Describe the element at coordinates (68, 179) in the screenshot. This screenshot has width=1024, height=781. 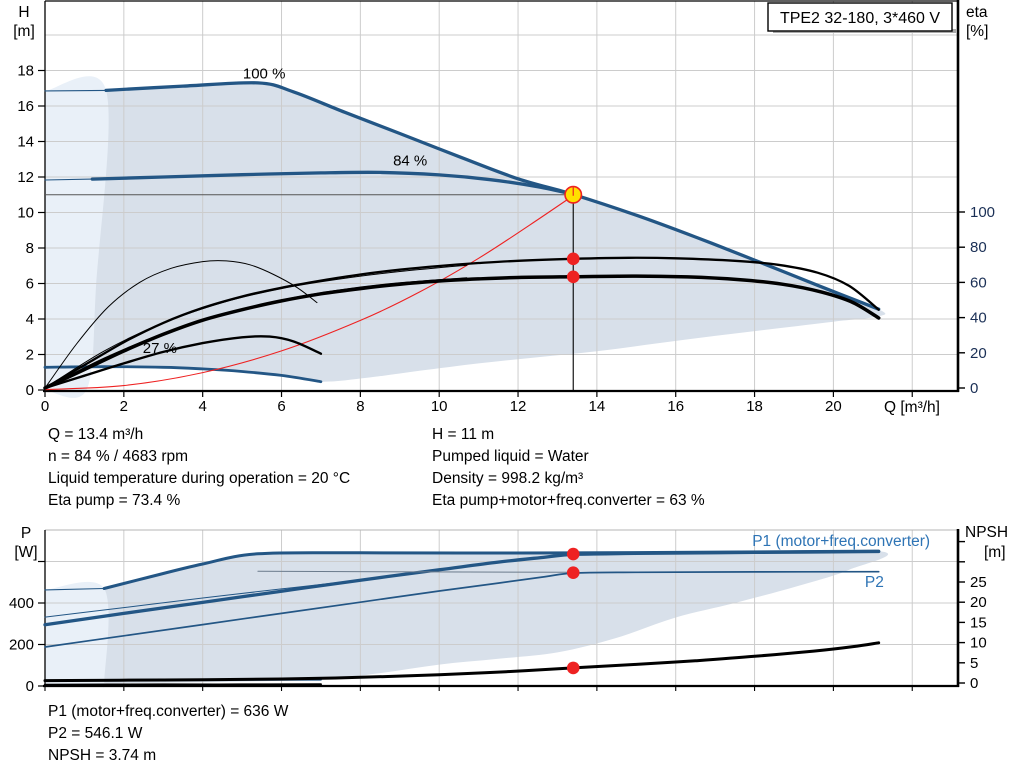
I see `curve-84-lead` at that location.